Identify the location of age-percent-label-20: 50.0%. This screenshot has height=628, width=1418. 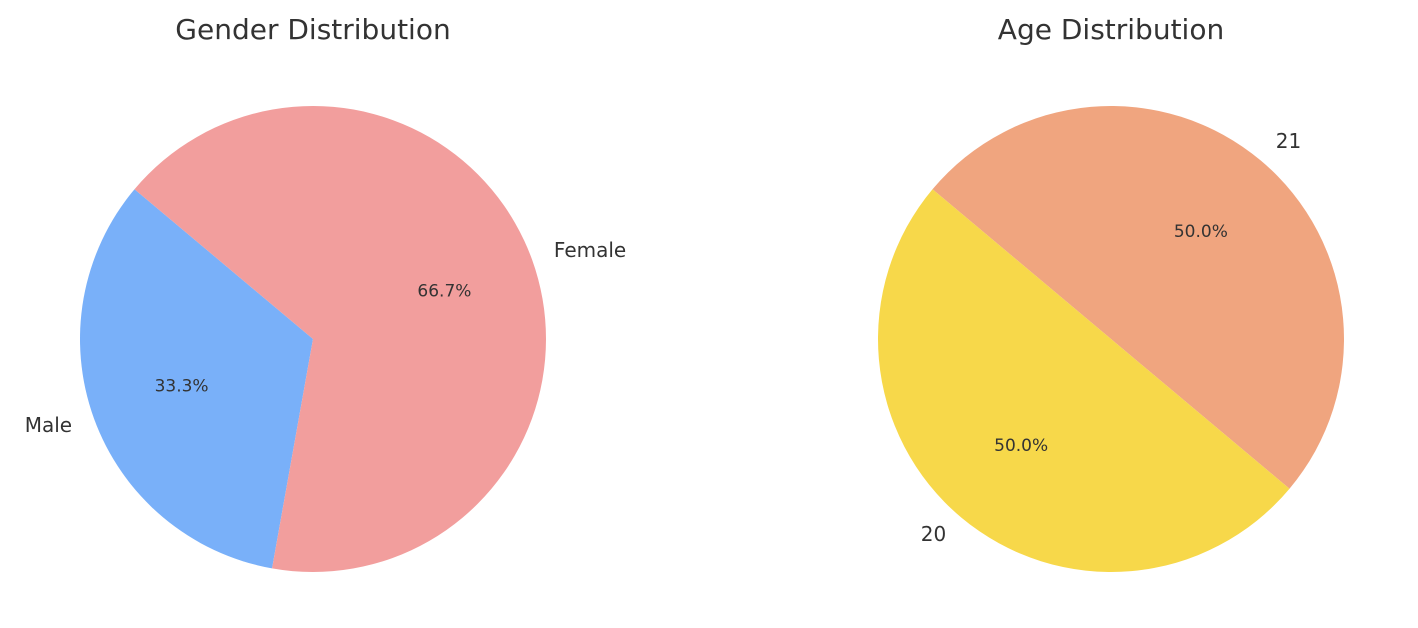
(1021, 446).